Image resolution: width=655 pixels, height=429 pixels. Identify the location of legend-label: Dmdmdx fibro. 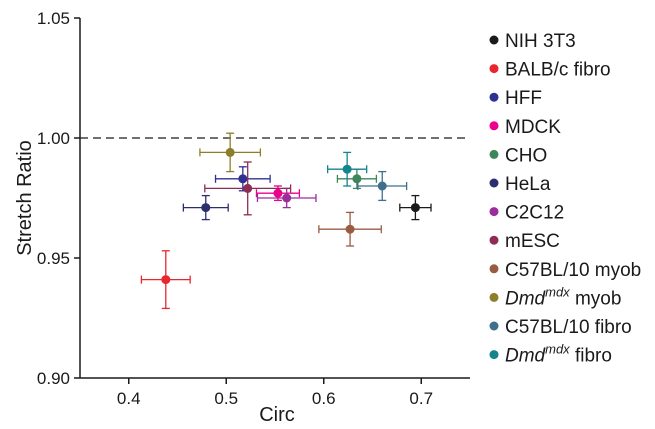
(558, 354).